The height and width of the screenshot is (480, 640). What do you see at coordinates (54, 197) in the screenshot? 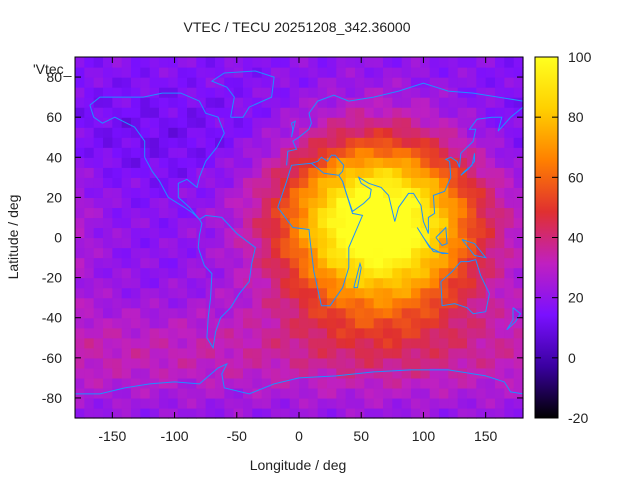
I see `y-tick-label: 20` at bounding box center [54, 197].